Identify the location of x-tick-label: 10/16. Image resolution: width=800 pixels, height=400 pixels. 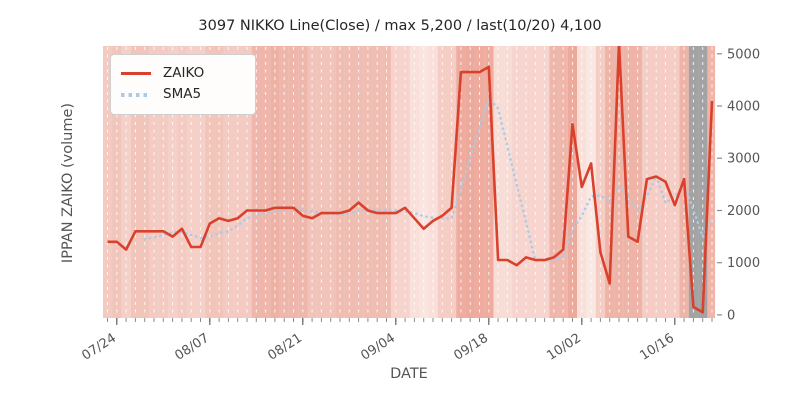
(657, 347).